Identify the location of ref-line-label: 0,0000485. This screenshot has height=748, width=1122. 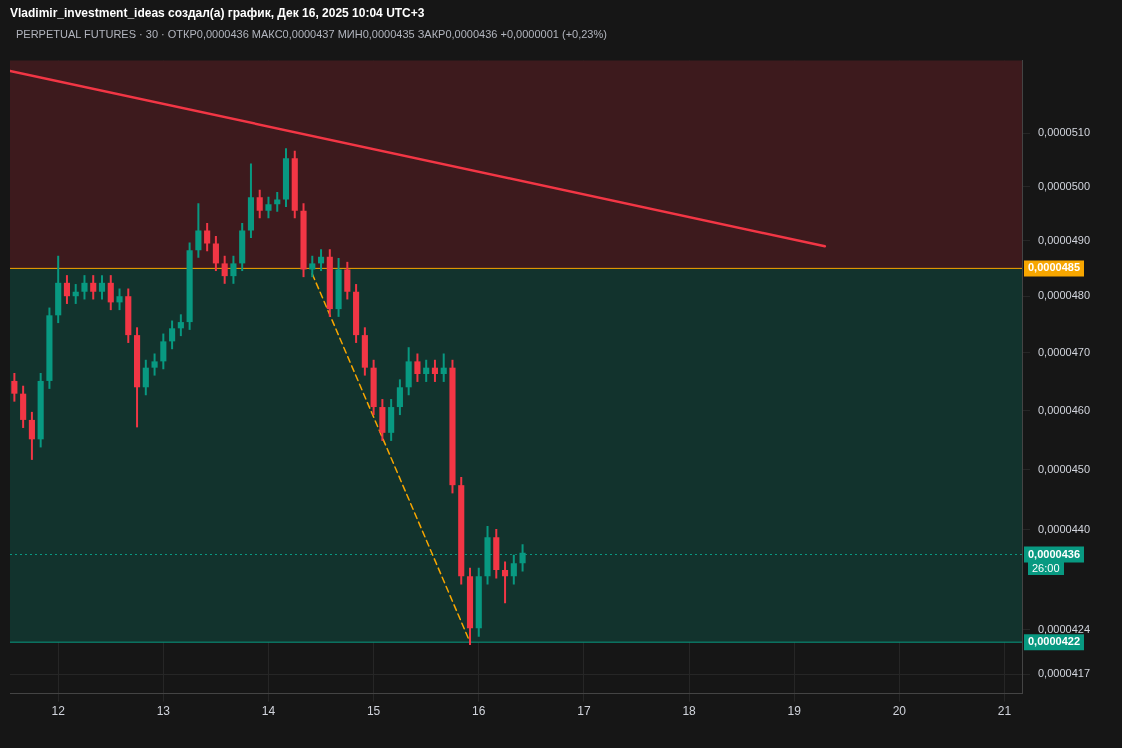
(1054, 267).